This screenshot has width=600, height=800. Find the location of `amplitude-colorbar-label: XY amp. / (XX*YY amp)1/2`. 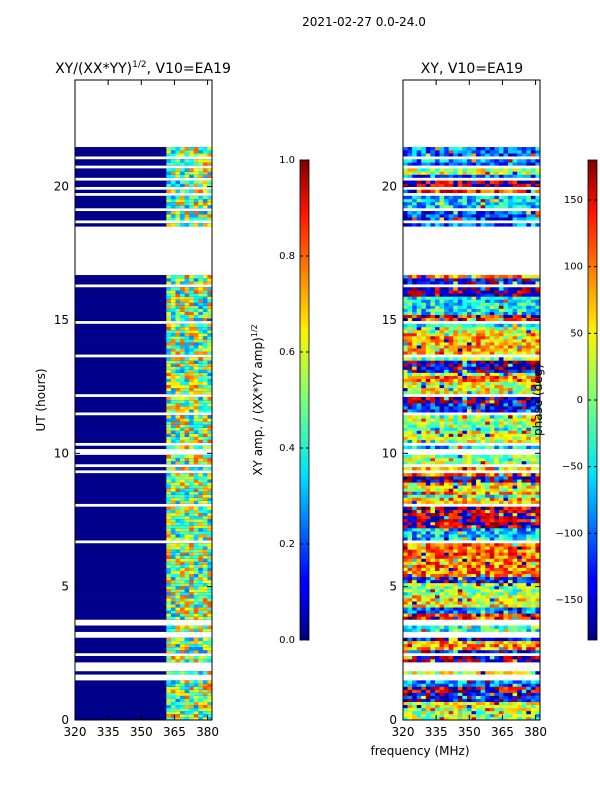

amplitude-colorbar-label: XY amp. / (XX*YY amp)1/2 is located at coordinates (257, 399).